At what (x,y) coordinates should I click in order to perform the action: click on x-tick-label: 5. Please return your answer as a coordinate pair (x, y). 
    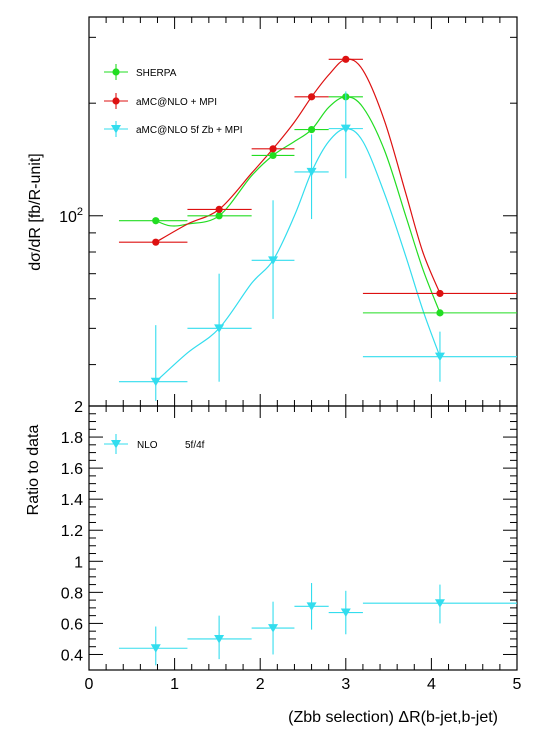
    Looking at the image, I should click on (517, 684).